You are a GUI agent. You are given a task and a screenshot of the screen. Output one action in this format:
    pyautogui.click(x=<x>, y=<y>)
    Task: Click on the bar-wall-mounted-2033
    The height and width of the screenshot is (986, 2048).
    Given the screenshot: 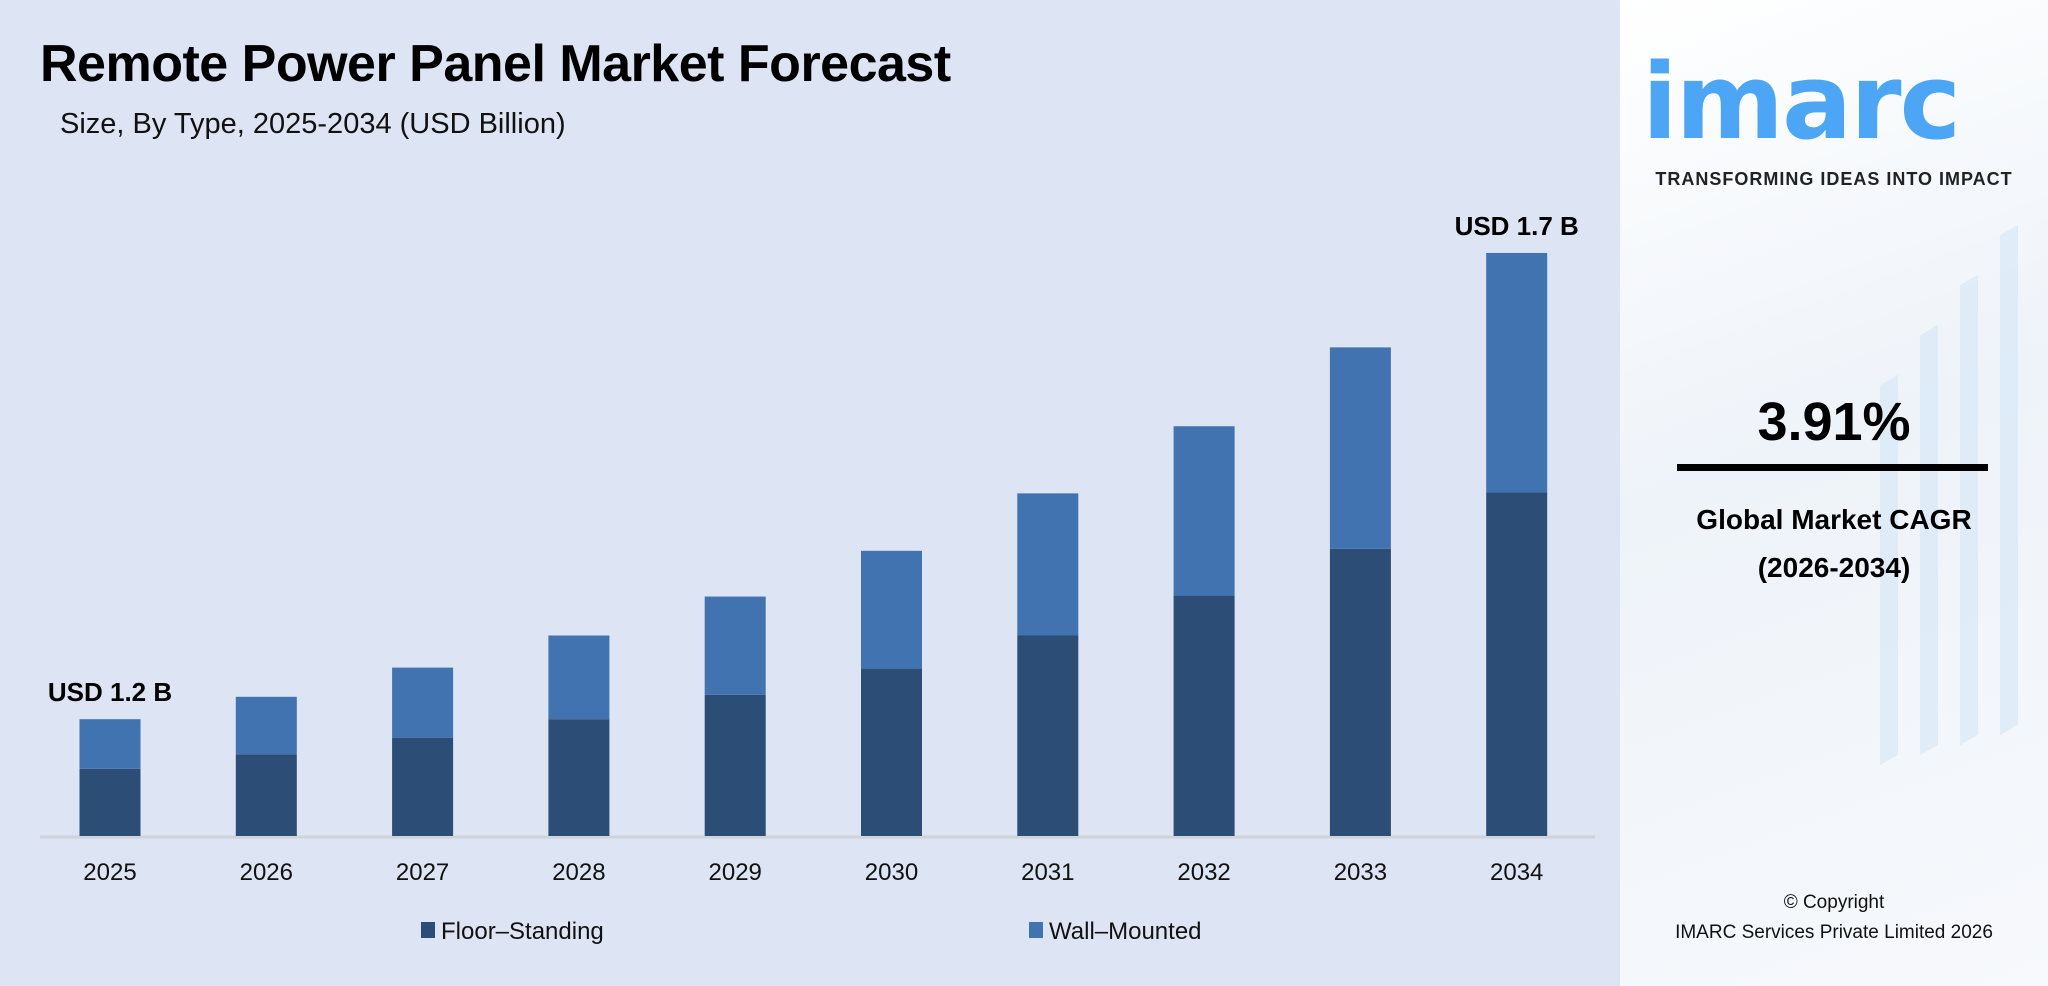 What is the action you would take?
    pyautogui.click(x=1360, y=448)
    